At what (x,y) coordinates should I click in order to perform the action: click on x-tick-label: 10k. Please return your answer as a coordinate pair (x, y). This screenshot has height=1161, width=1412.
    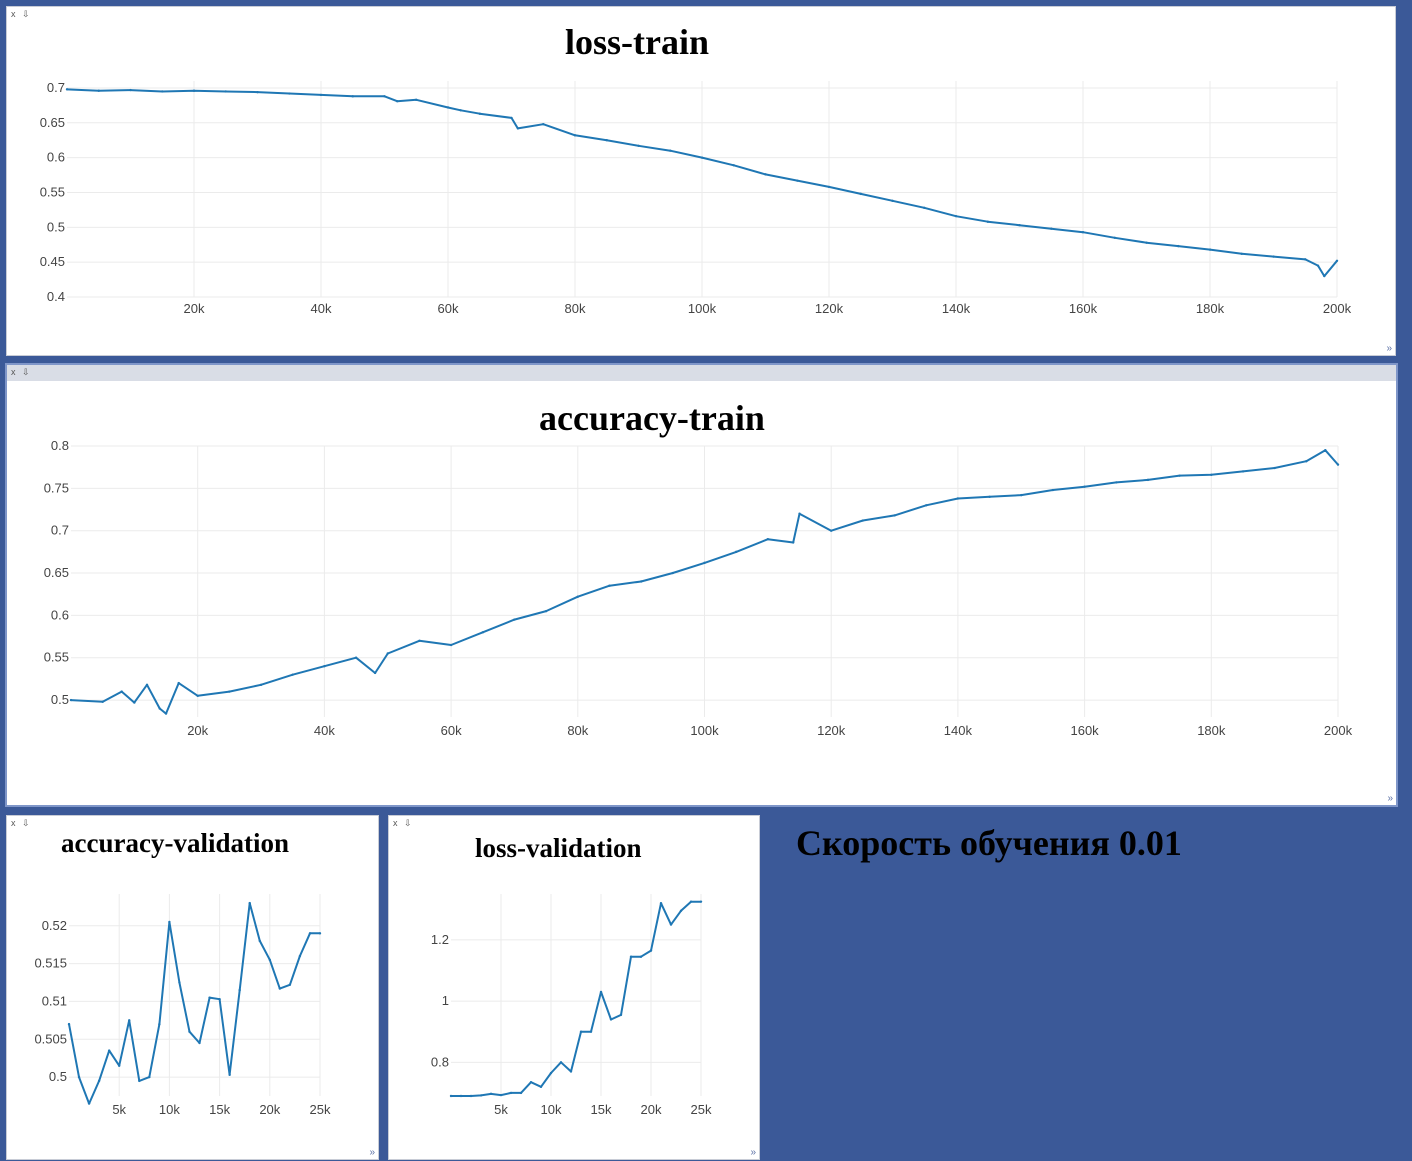
    Looking at the image, I should click on (551, 1109).